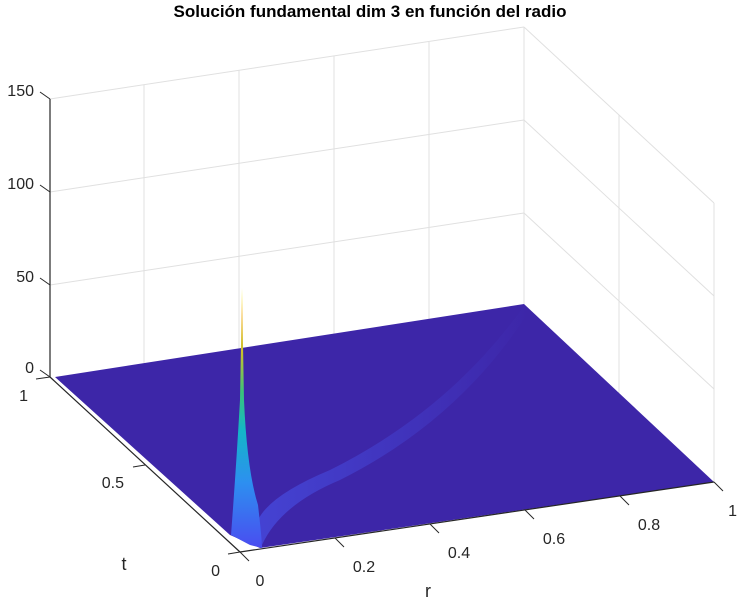 The image size is (740, 599). What do you see at coordinates (25, 277) in the screenshot?
I see `svg-text: 50` at bounding box center [25, 277].